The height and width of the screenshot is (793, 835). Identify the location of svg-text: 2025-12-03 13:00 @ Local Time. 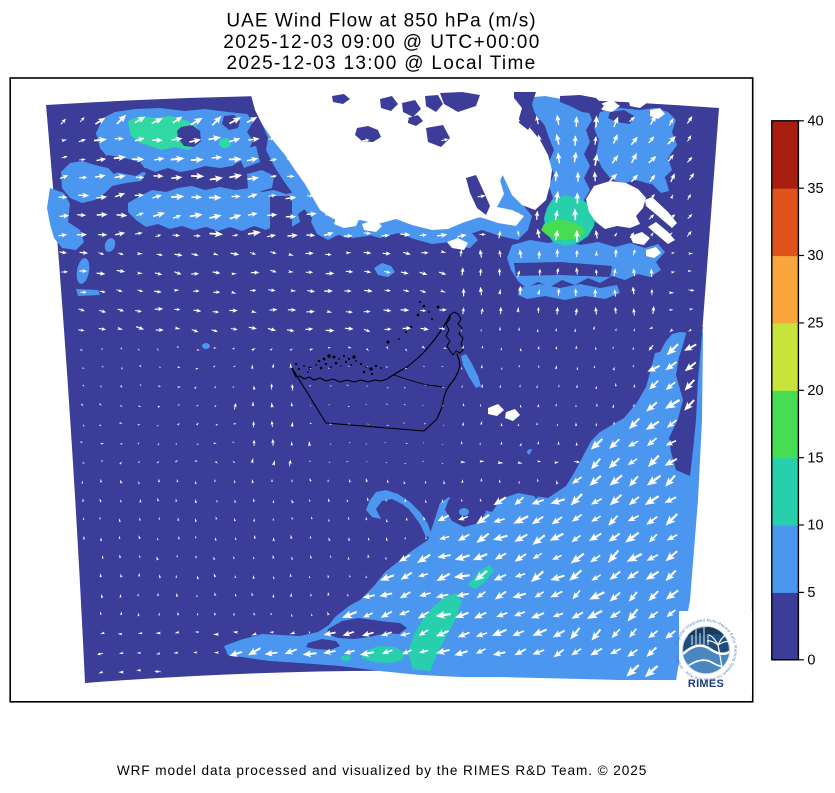
(381, 63).